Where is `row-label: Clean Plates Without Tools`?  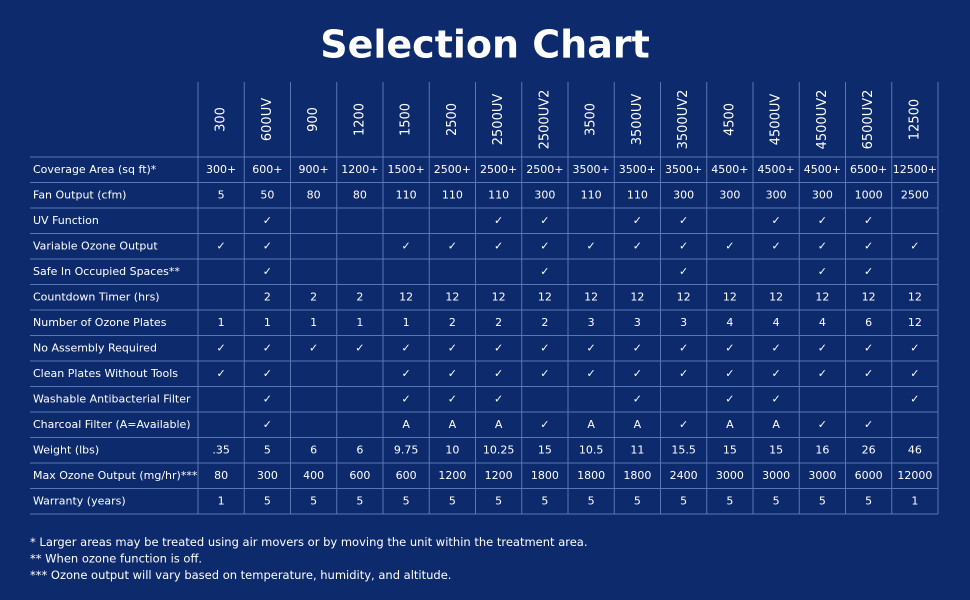 row-label: Clean Plates Without Tools is located at coordinates (105, 373).